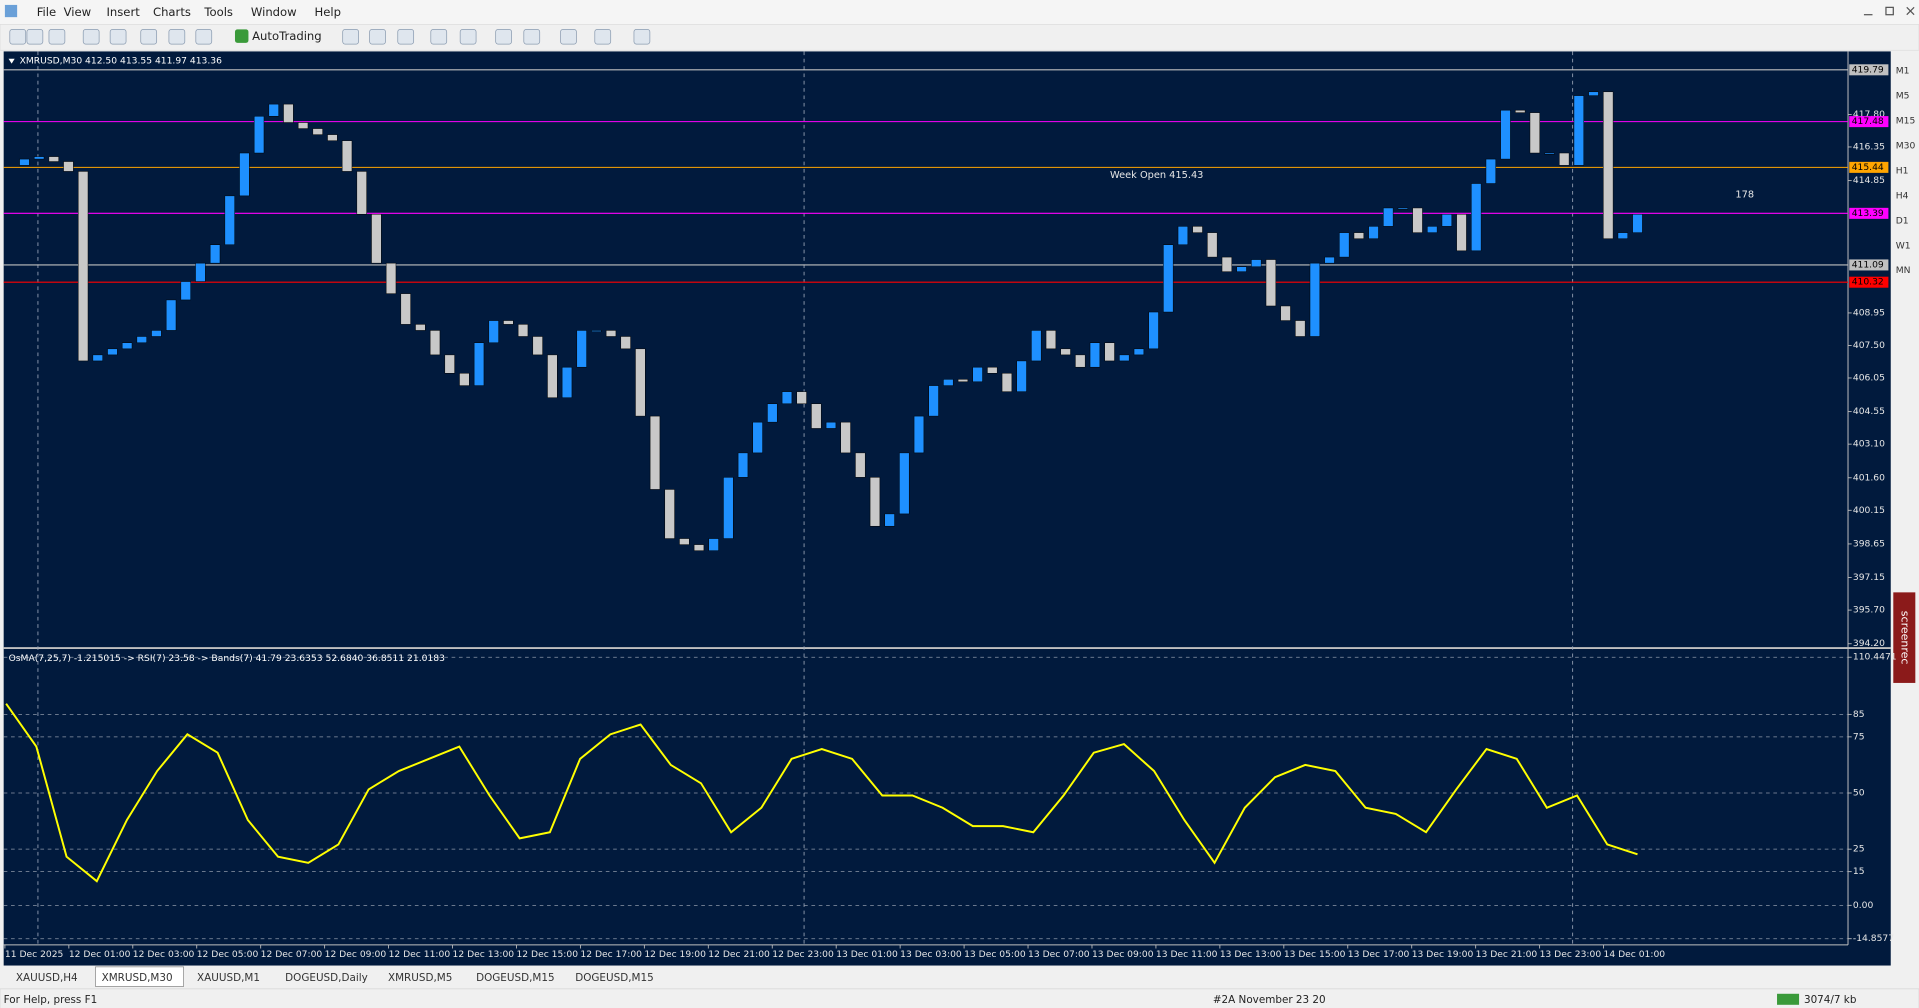 The image size is (1919, 1008). What do you see at coordinates (1902, 195) in the screenshot?
I see `timeframe-button: H4` at bounding box center [1902, 195].